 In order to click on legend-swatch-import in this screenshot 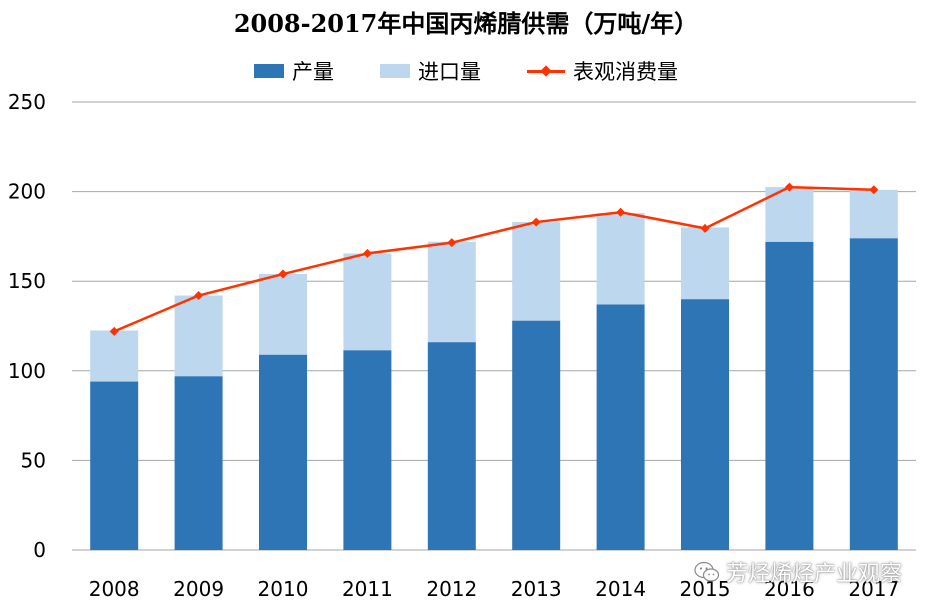, I will do `click(395, 71)`.